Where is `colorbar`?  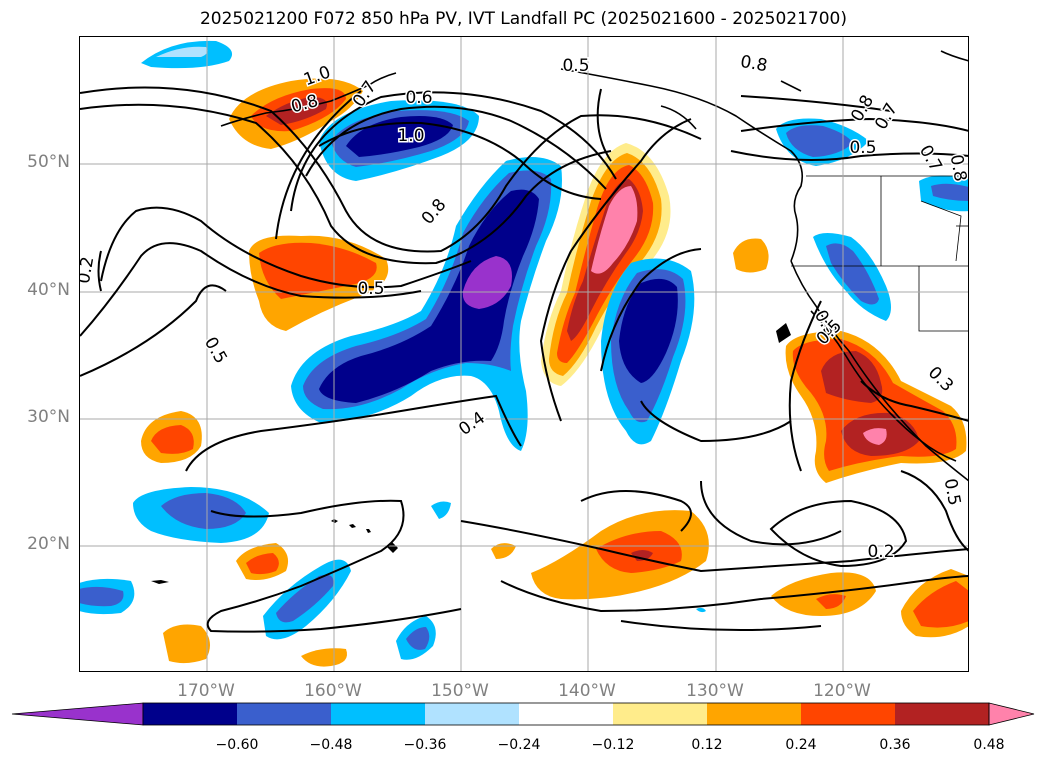 colorbar is located at coordinates (523, 714).